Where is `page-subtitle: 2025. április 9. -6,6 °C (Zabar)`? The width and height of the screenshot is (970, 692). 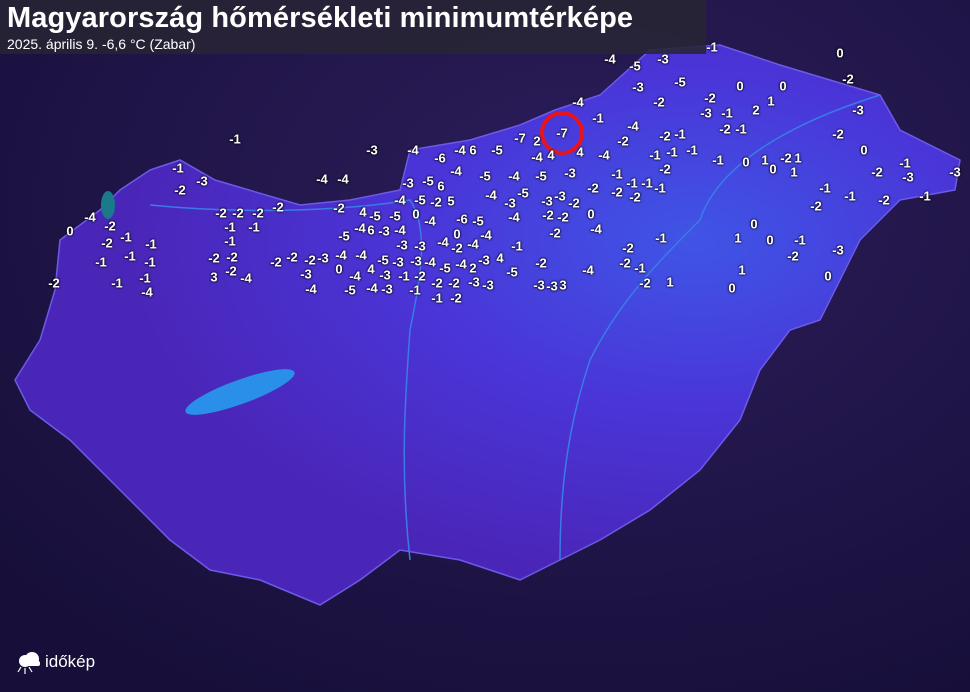
page-subtitle: 2025. április 9. -6,6 °C (Zabar) is located at coordinates (101, 44).